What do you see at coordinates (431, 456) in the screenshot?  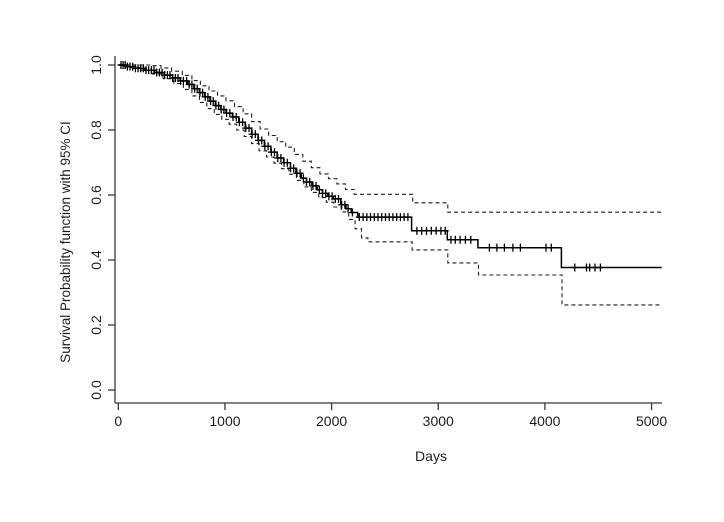 I see `x-axis-title: Days` at bounding box center [431, 456].